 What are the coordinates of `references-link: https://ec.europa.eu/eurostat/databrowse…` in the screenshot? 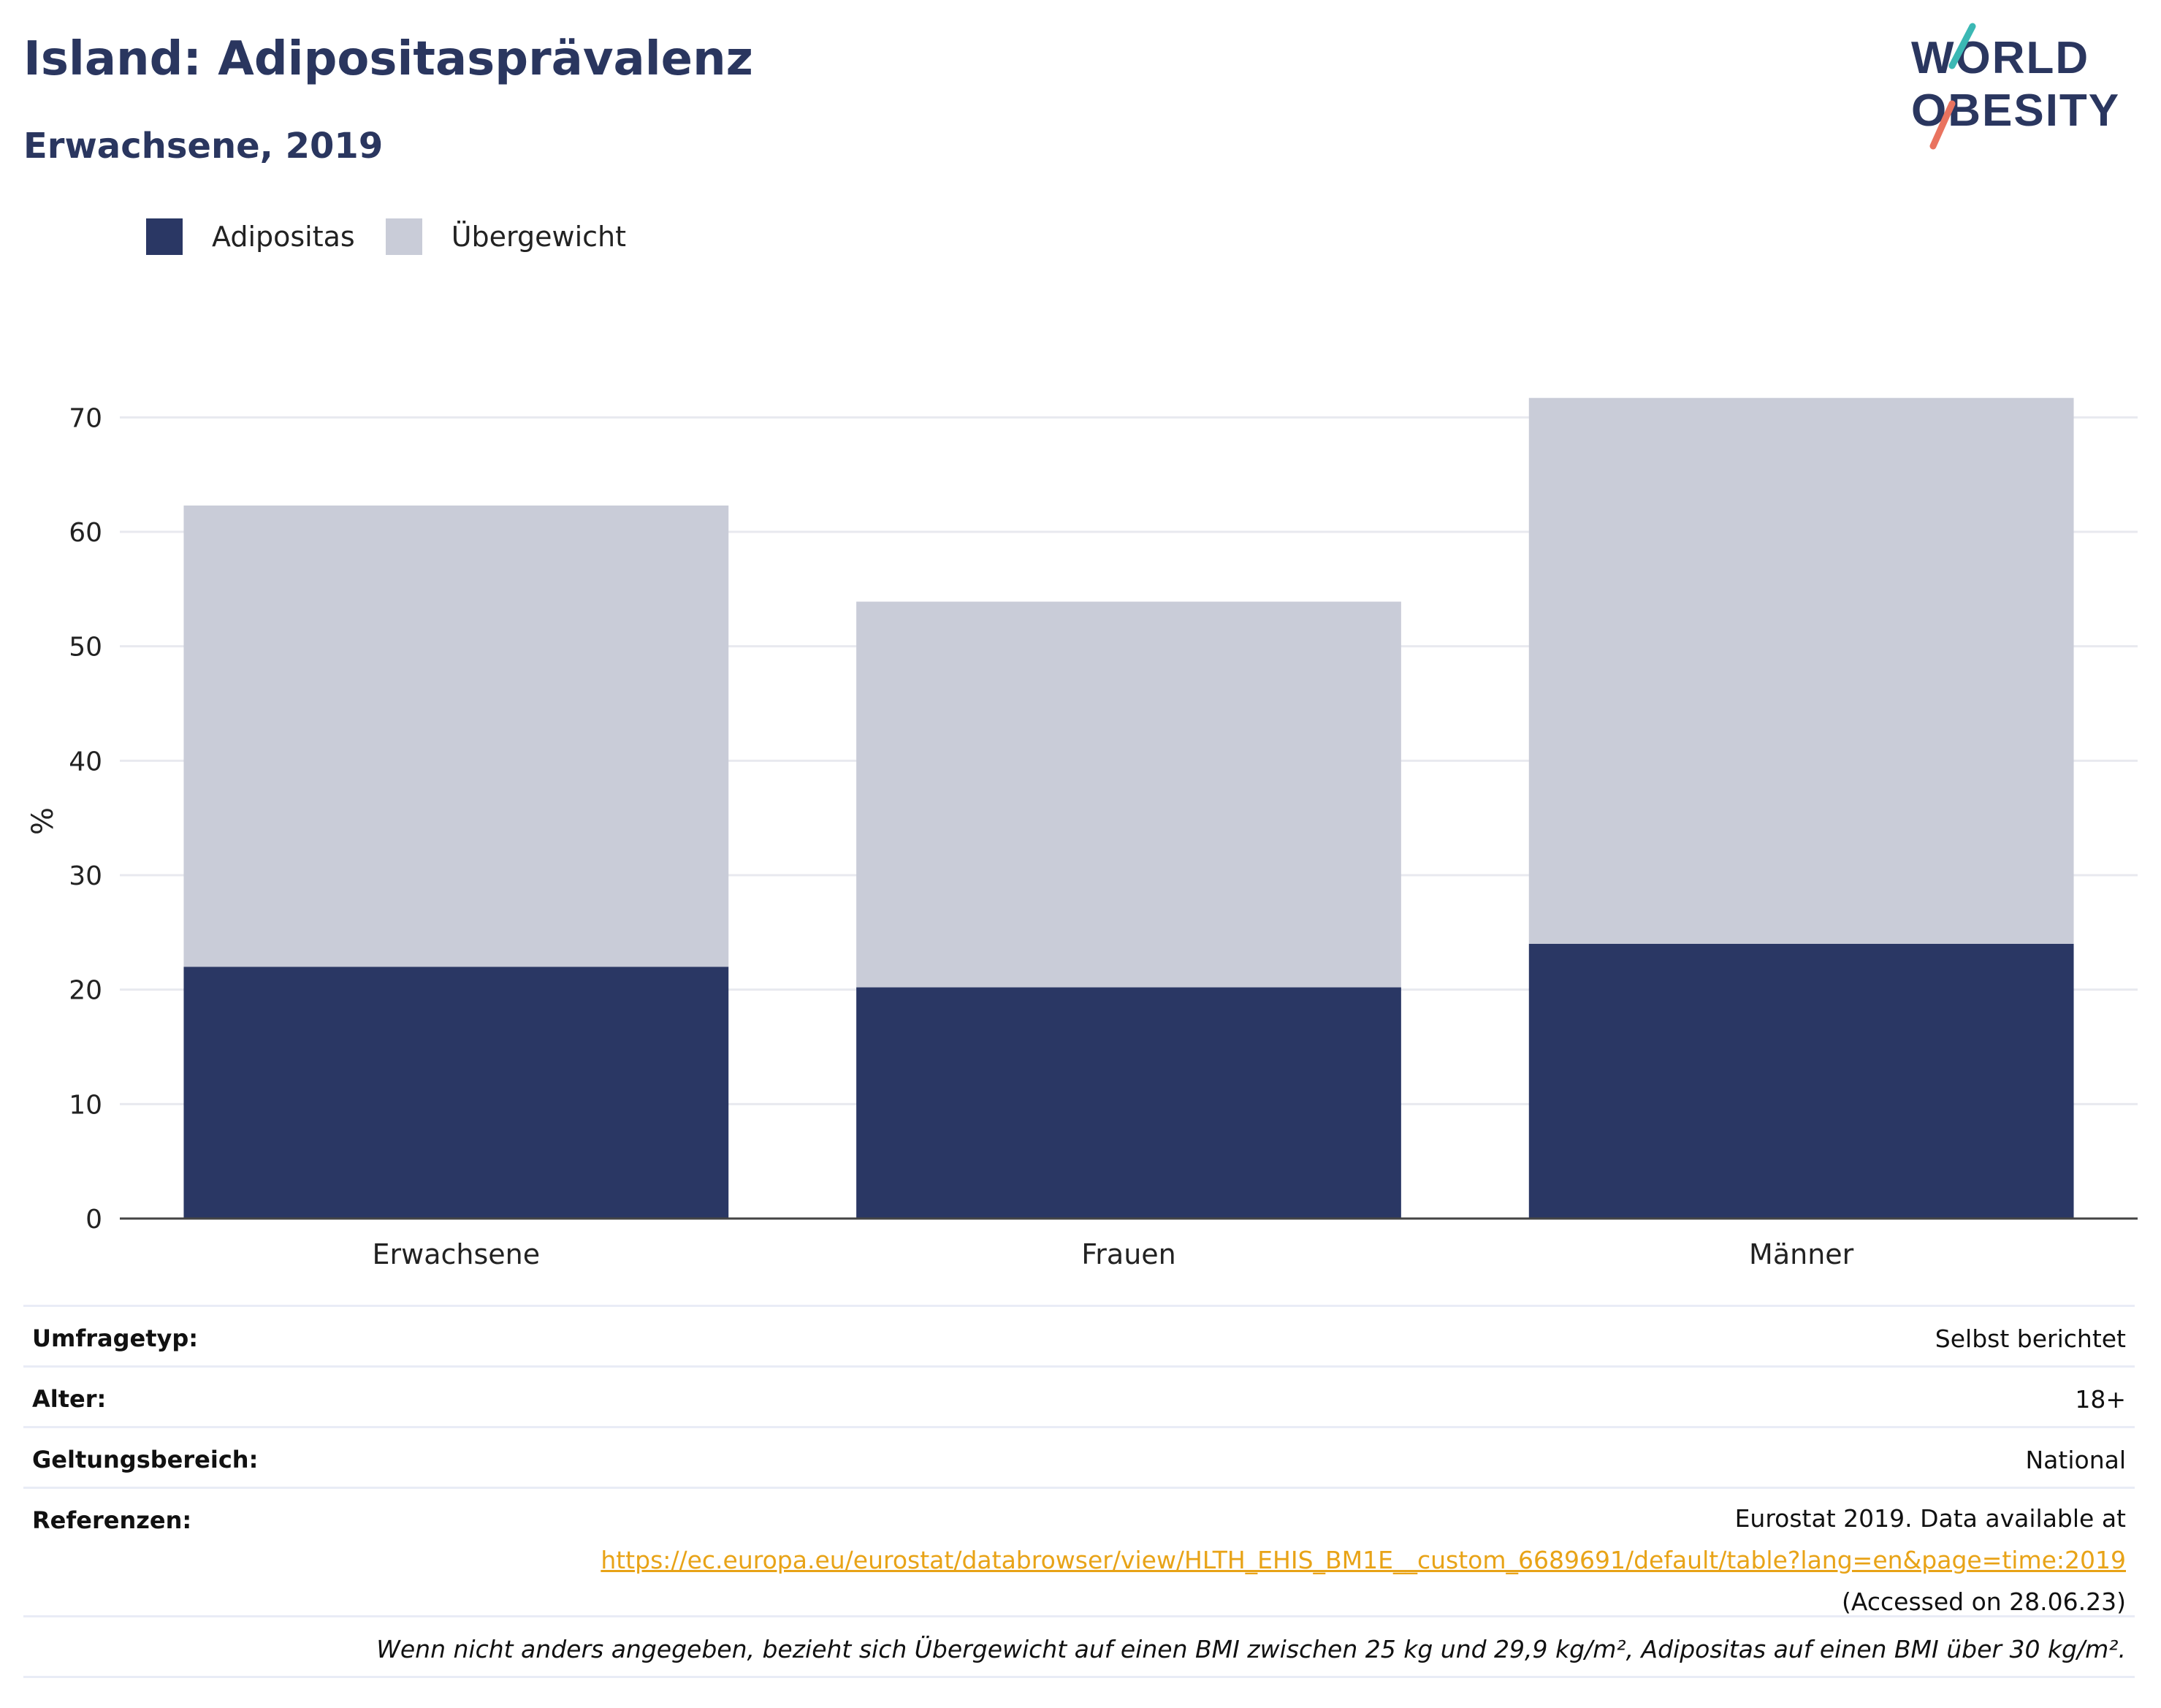 It's located at (1363, 1560).